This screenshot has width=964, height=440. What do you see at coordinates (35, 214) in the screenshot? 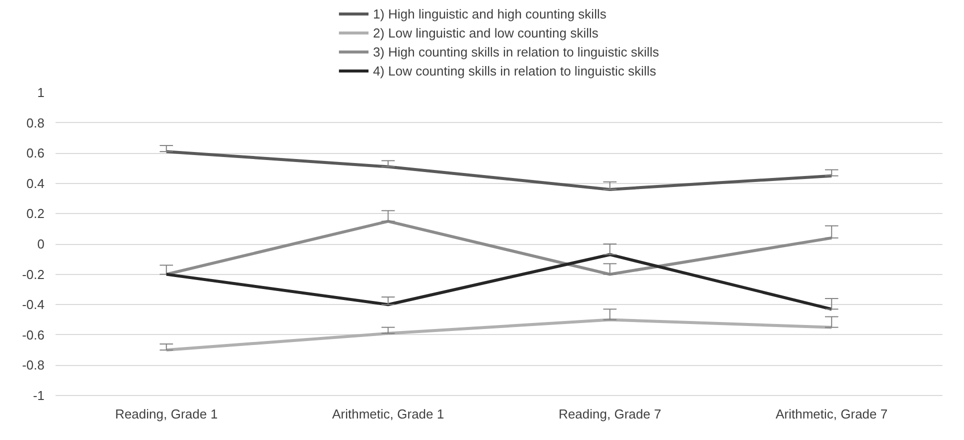
I see `y-tick-label: 0.2` at bounding box center [35, 214].